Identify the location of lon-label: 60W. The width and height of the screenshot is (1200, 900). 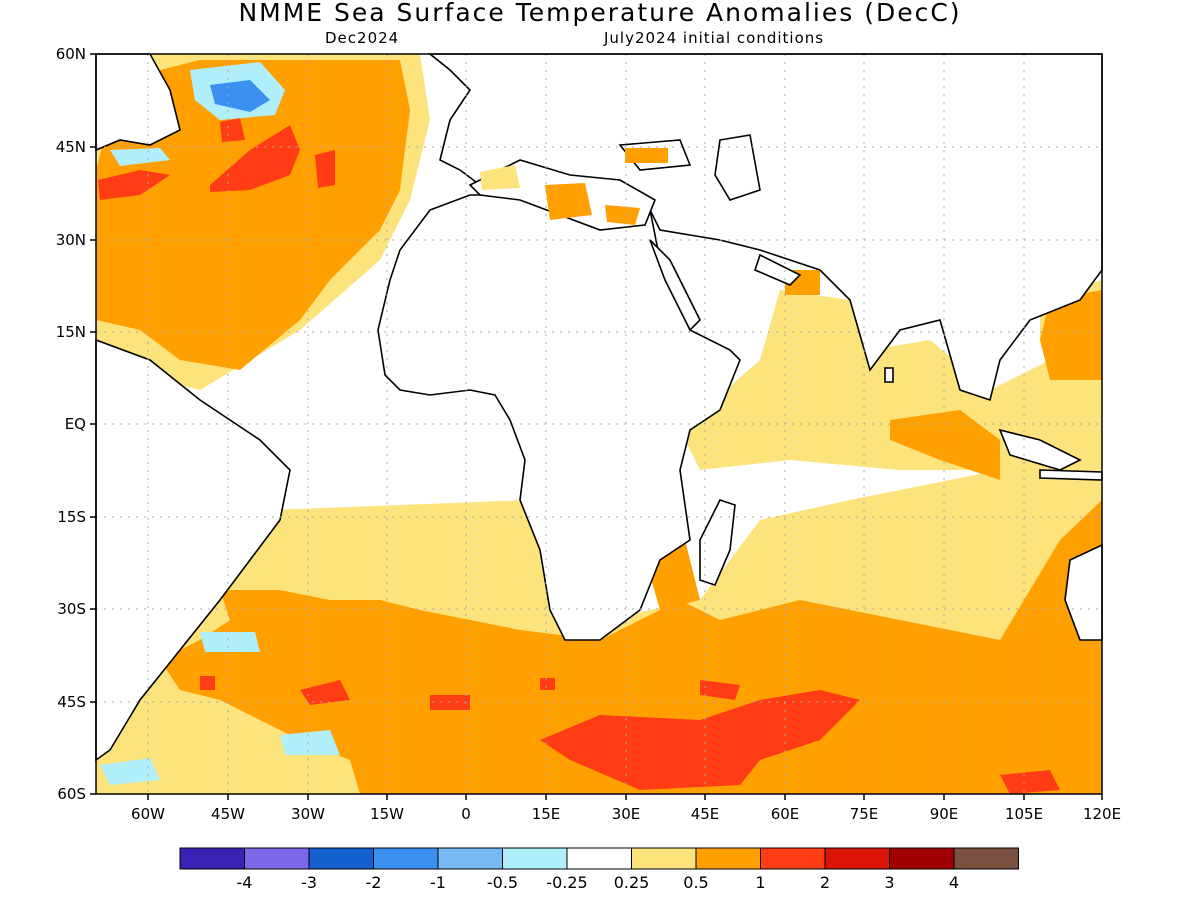
(148, 814).